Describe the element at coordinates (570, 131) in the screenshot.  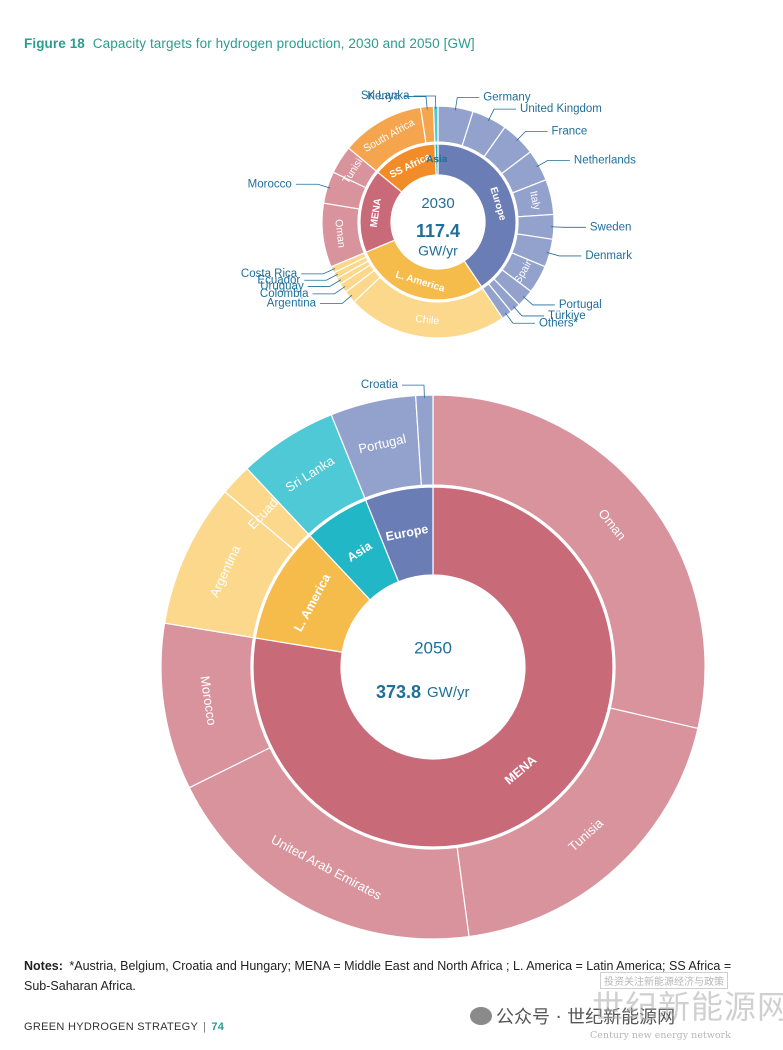
I see `callout-label-france: France` at that location.